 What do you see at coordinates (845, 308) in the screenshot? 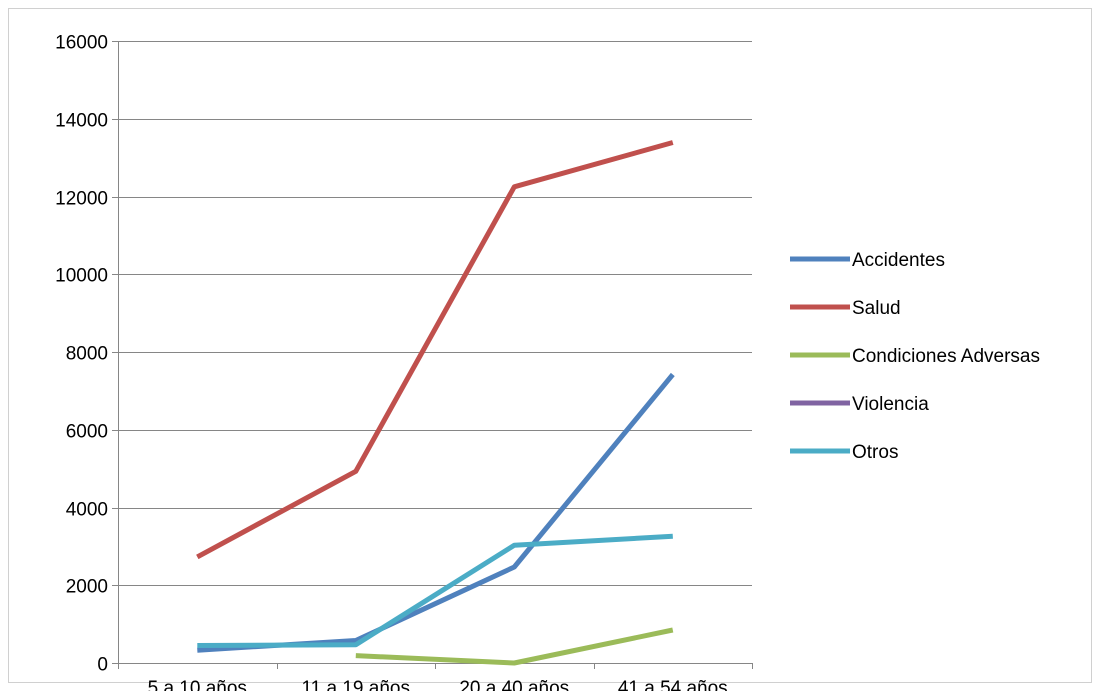
I see `legend-item-salud: Salud` at bounding box center [845, 308].